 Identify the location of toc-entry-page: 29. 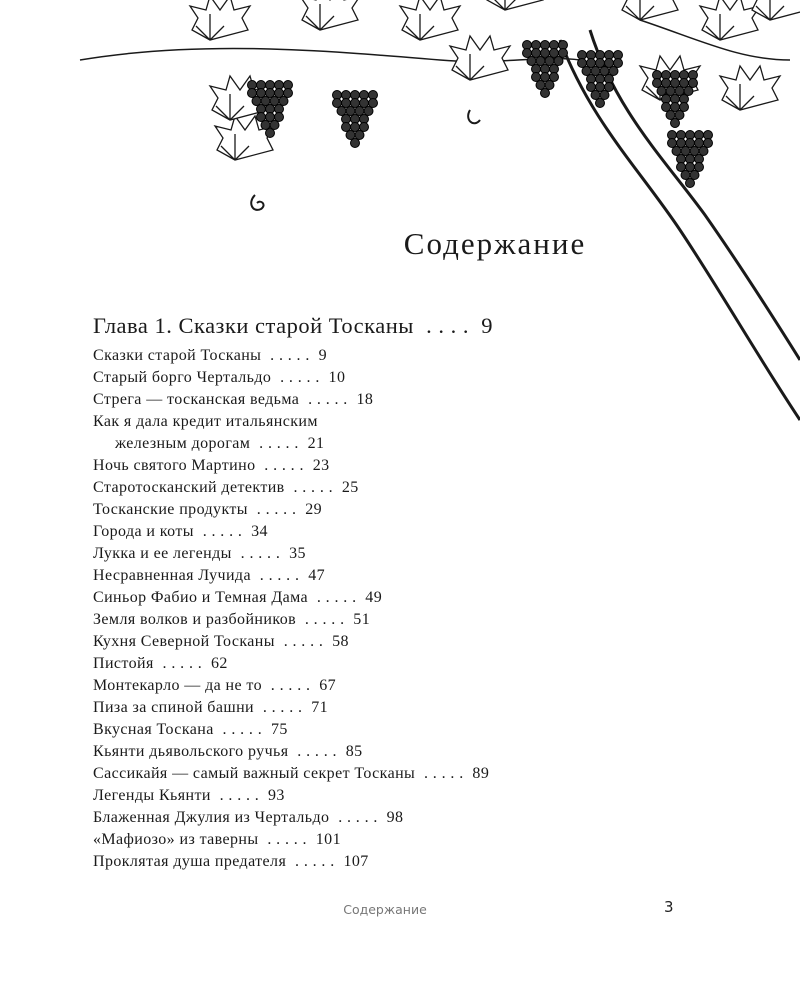
(313, 509).